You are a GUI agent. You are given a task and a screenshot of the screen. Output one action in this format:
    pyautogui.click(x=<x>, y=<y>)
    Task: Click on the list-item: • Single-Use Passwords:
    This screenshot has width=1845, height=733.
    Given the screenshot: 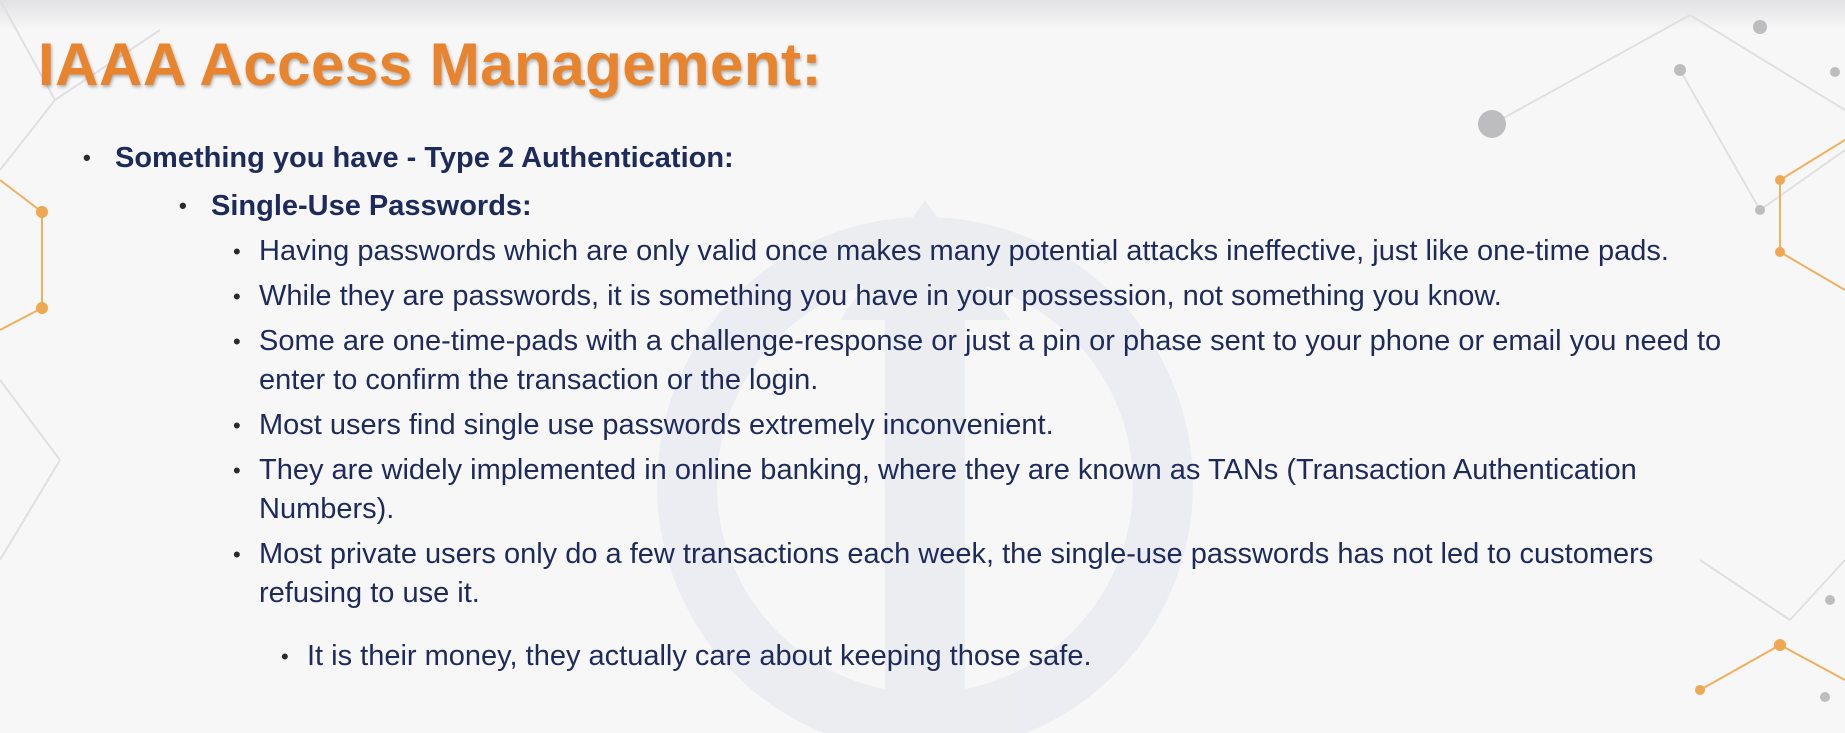 What is the action you would take?
    pyautogui.click(x=970, y=206)
    